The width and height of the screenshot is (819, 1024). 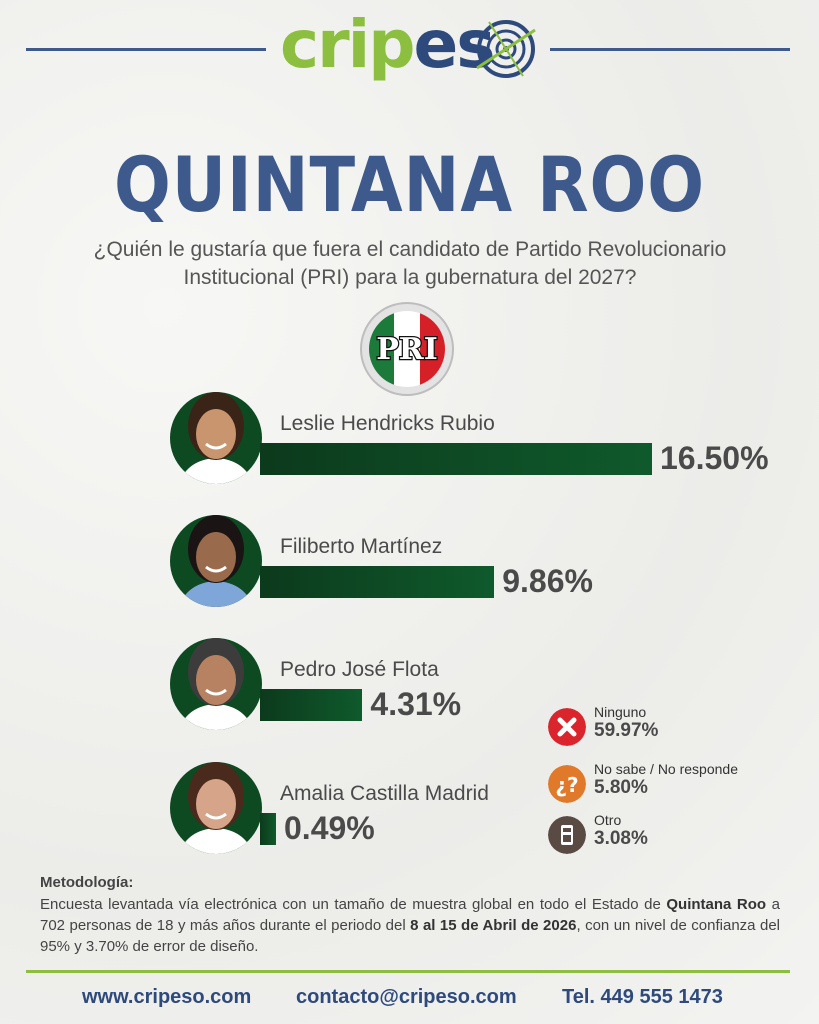 What do you see at coordinates (714, 458) in the screenshot?
I see `candidate-percent: 16.50%` at bounding box center [714, 458].